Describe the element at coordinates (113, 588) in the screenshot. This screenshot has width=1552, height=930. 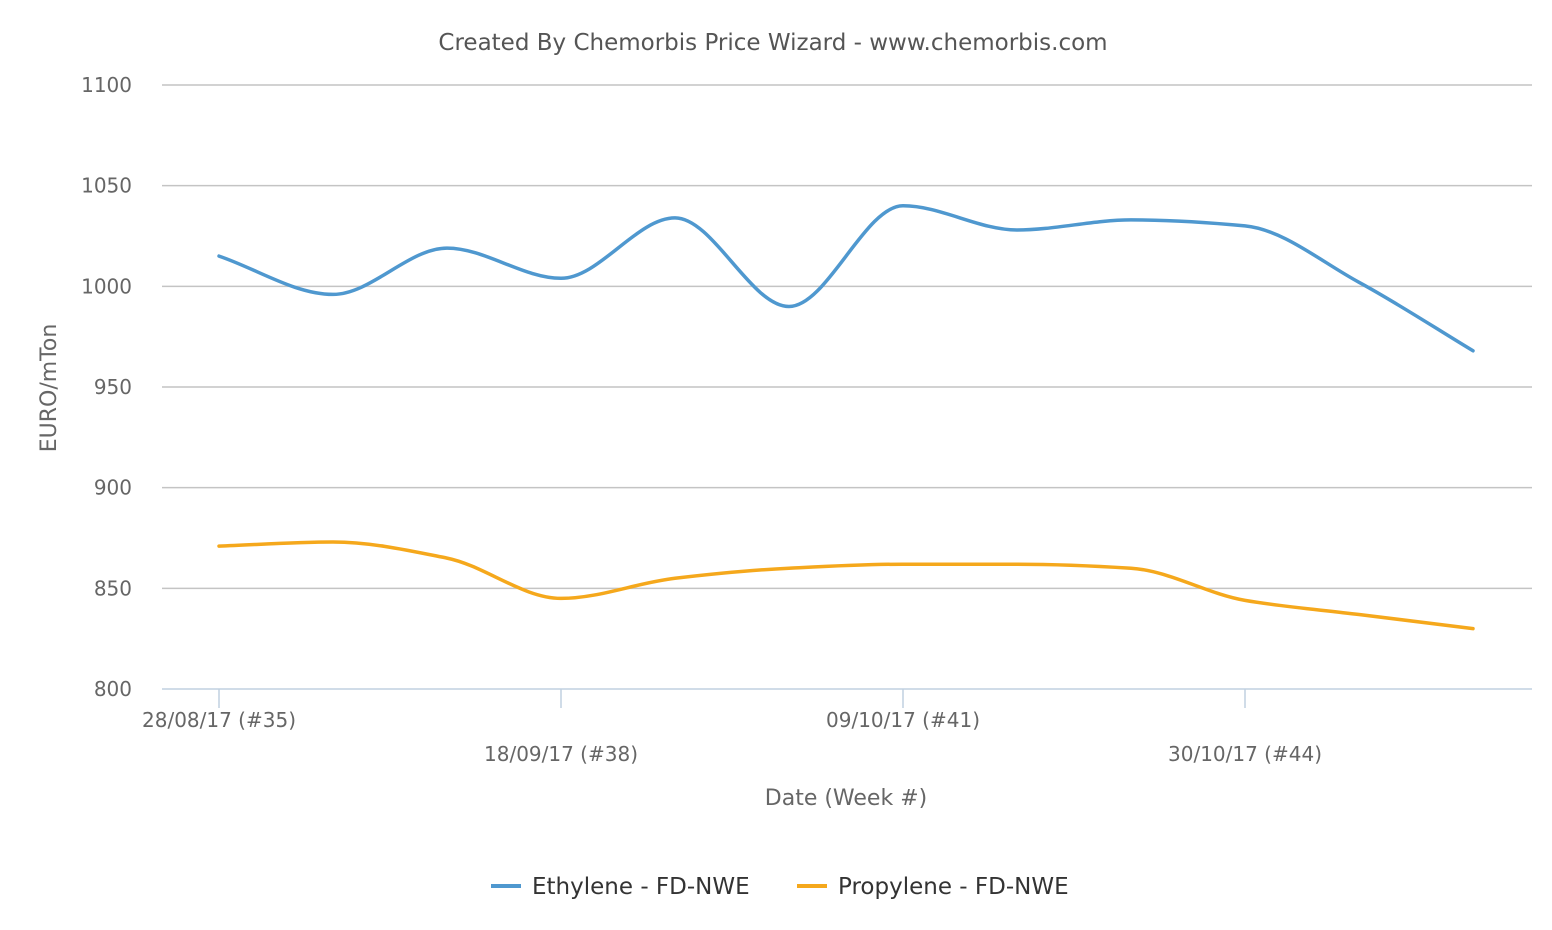
I see `y-tick-label: 850` at that location.